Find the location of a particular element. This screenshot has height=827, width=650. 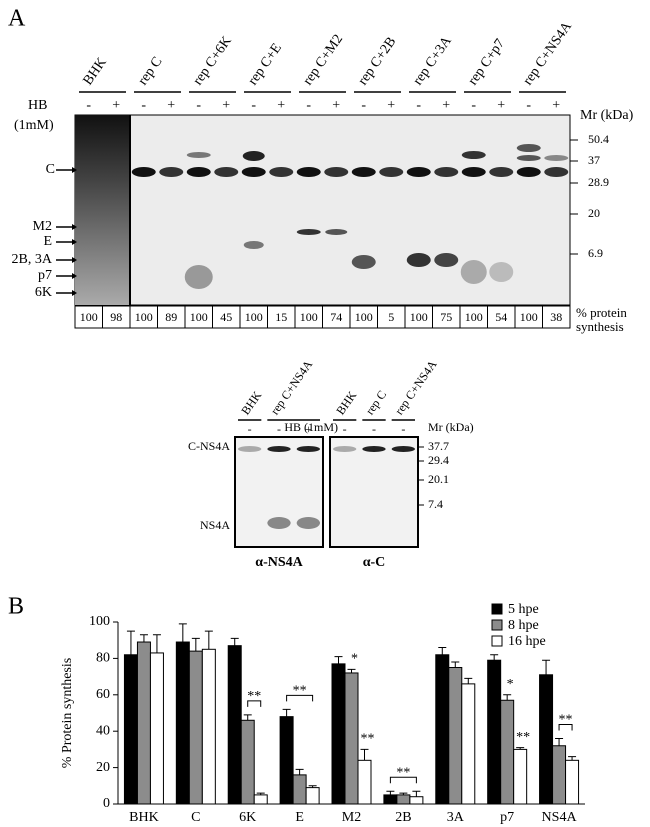

lane-label: rep C is located at coordinates (376, 403).